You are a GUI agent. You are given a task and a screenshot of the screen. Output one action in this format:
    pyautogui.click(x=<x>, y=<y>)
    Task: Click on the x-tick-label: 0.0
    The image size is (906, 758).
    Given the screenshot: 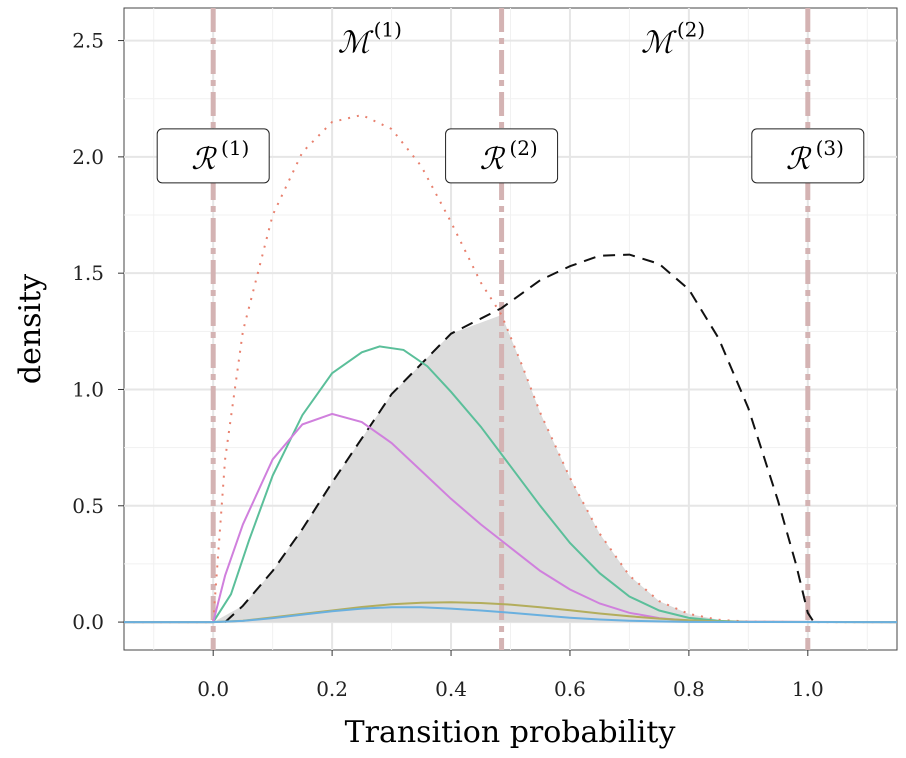 What is the action you would take?
    pyautogui.click(x=213, y=689)
    